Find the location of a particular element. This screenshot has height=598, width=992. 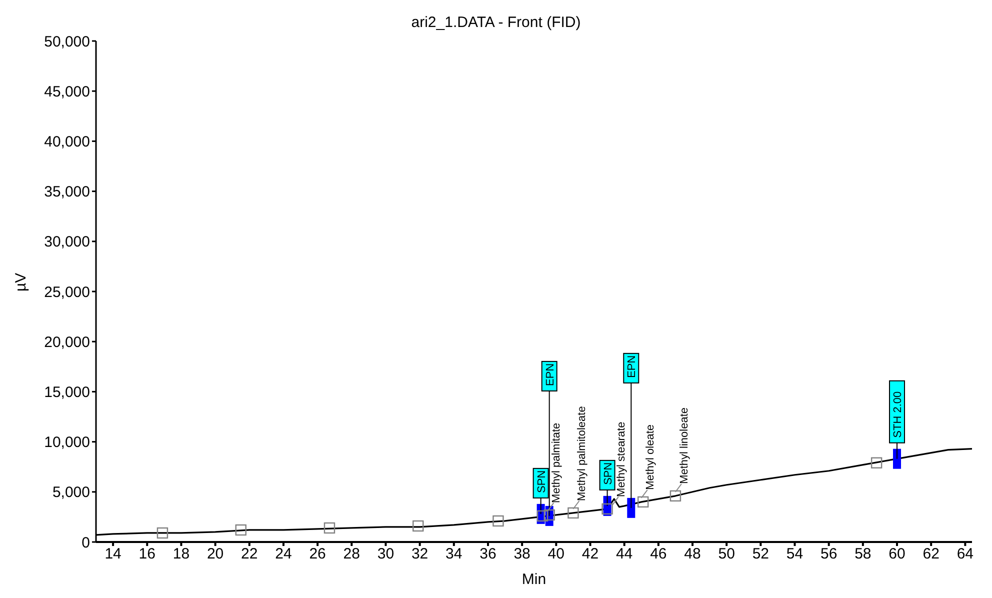

x-tick-label: 46 is located at coordinates (658, 554).